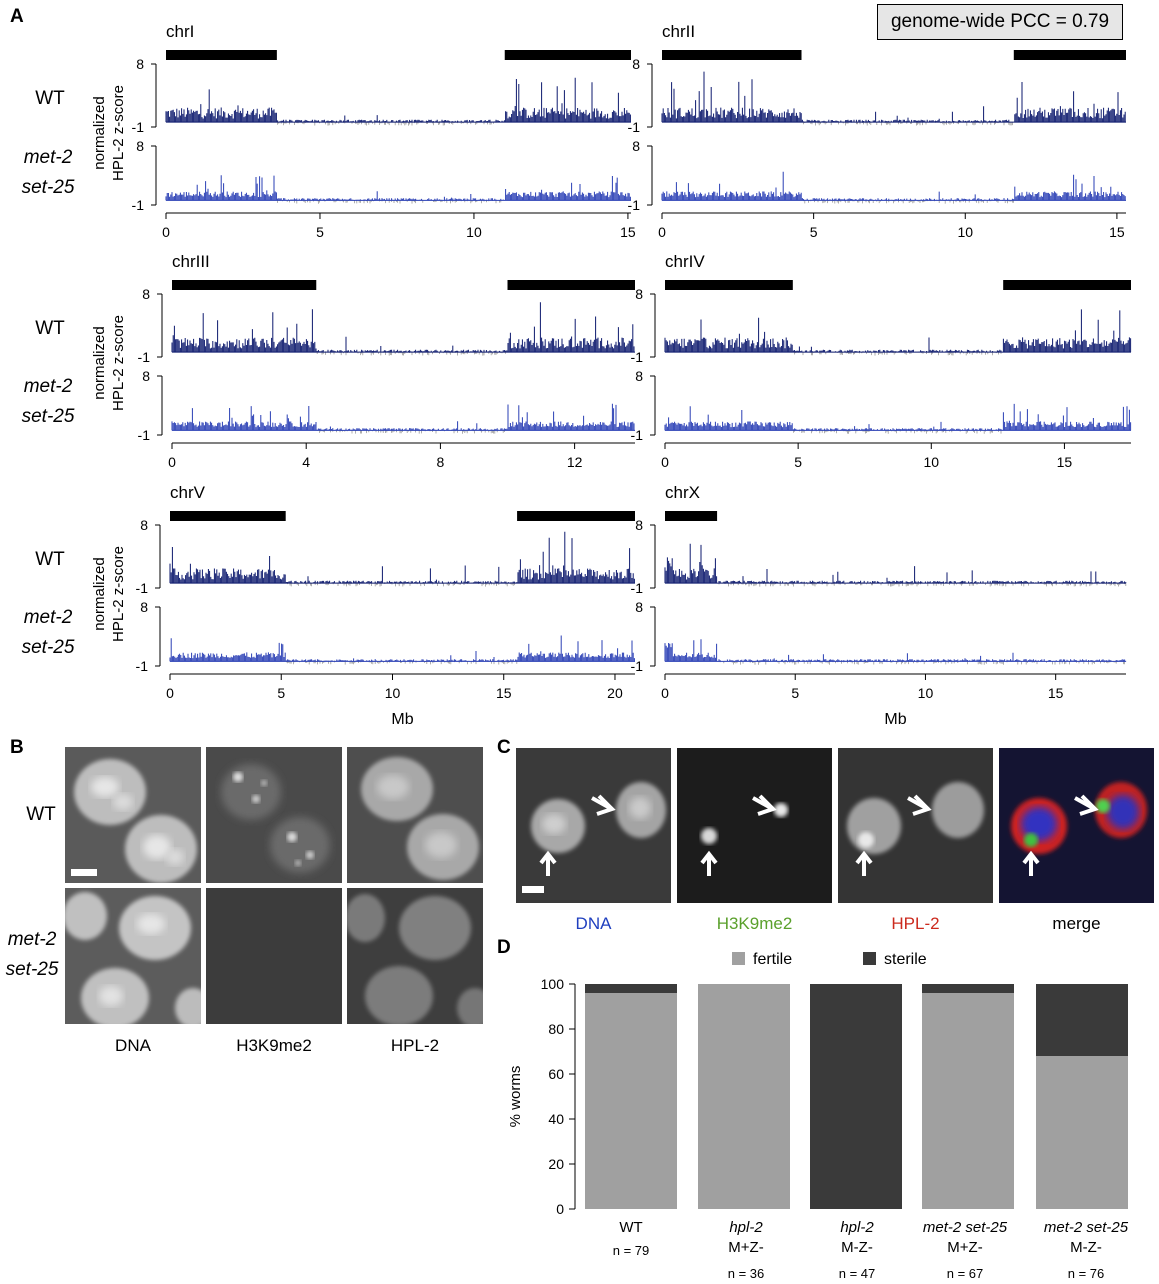  I want to click on panel-b-row-mutant: met-2 set-25, so click(32, 955).